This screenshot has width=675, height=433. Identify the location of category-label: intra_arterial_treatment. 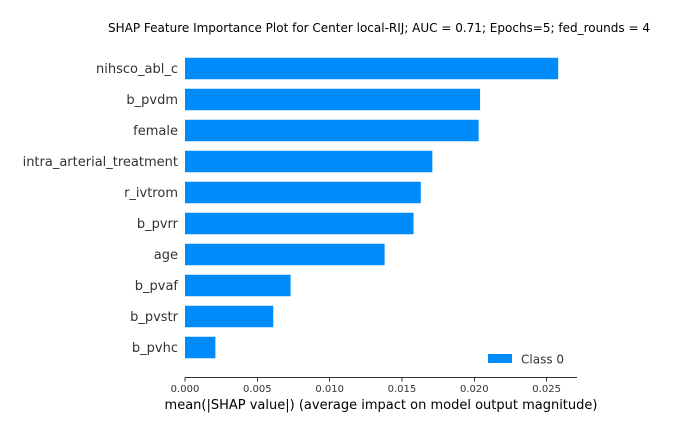
(100, 162).